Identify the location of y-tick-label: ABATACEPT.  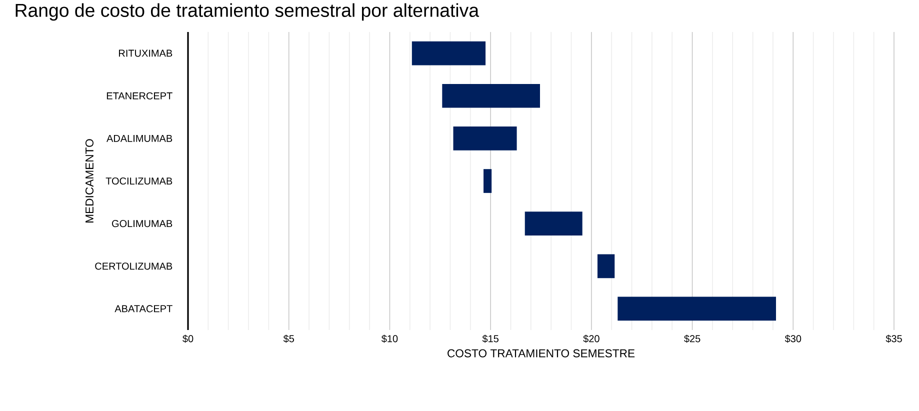
(143, 308).